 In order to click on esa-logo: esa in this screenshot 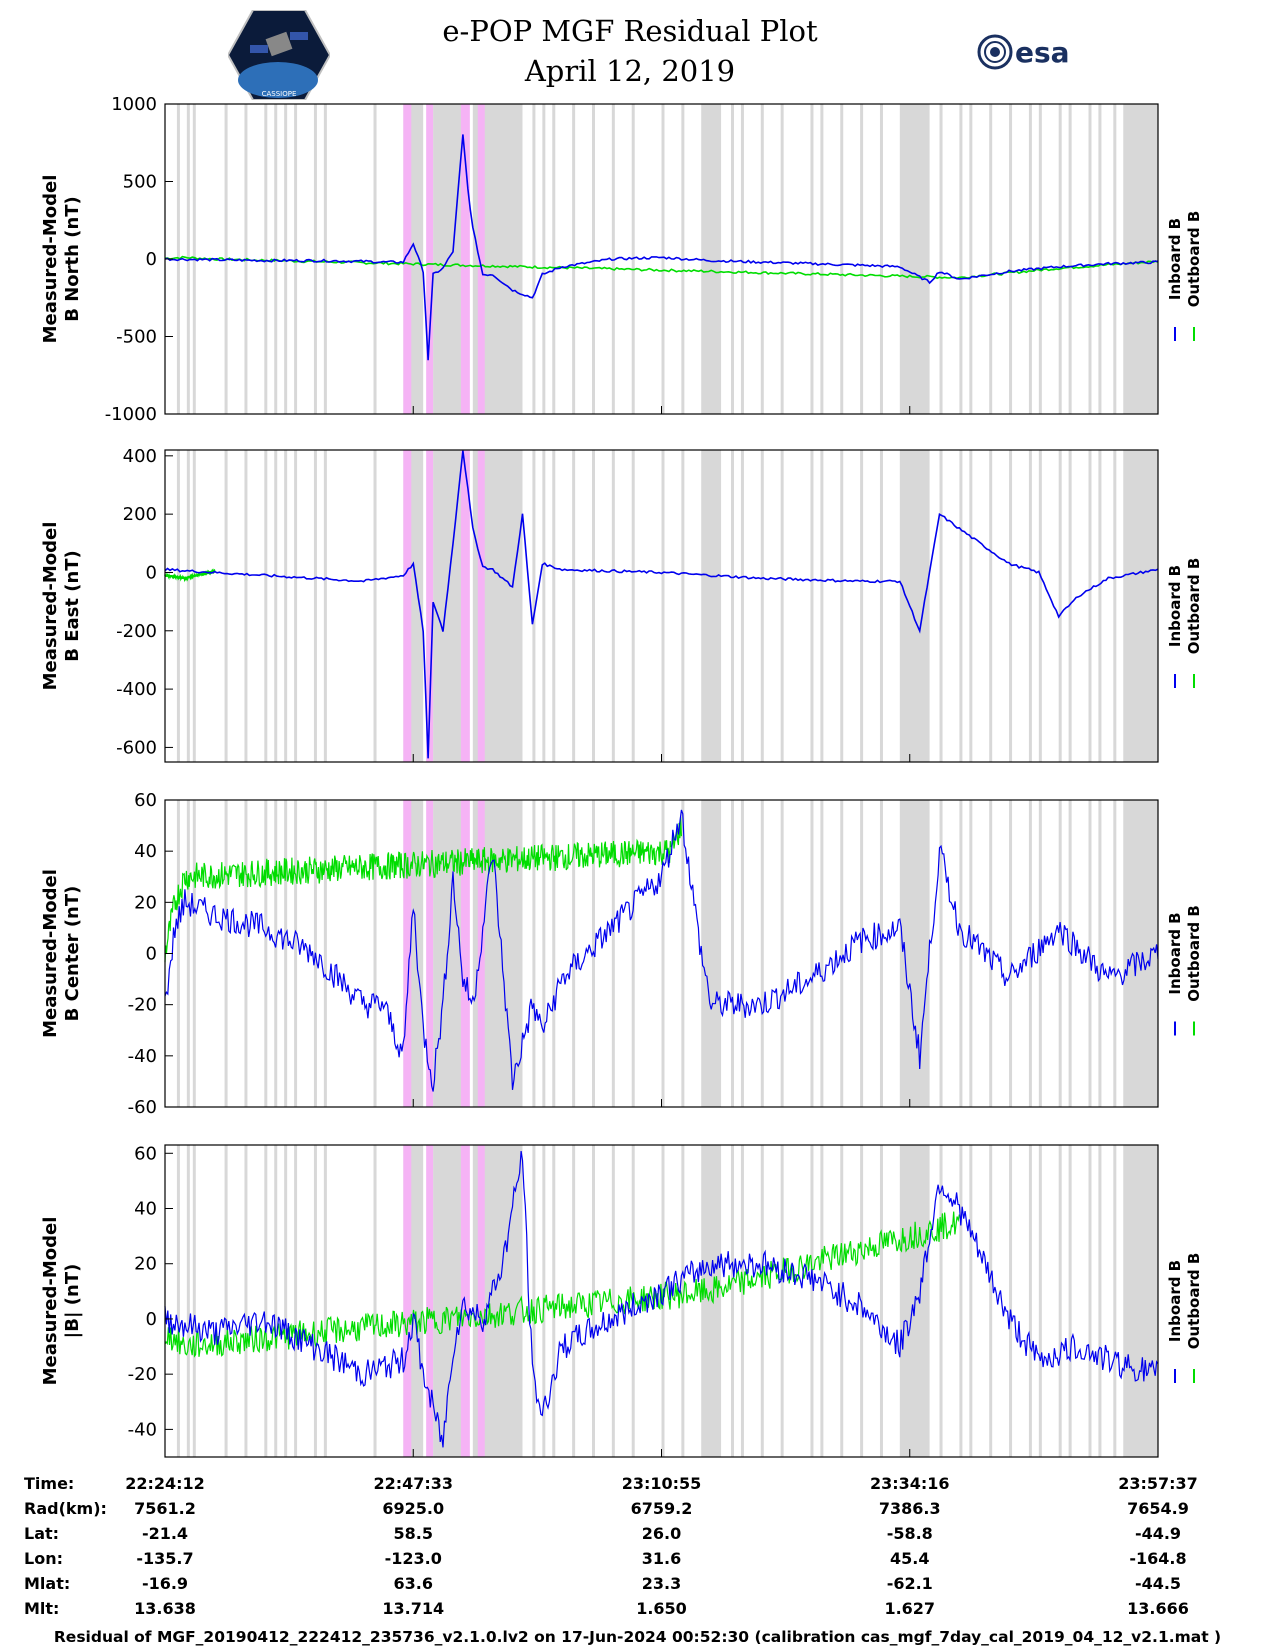, I will do `click(1023, 52)`.